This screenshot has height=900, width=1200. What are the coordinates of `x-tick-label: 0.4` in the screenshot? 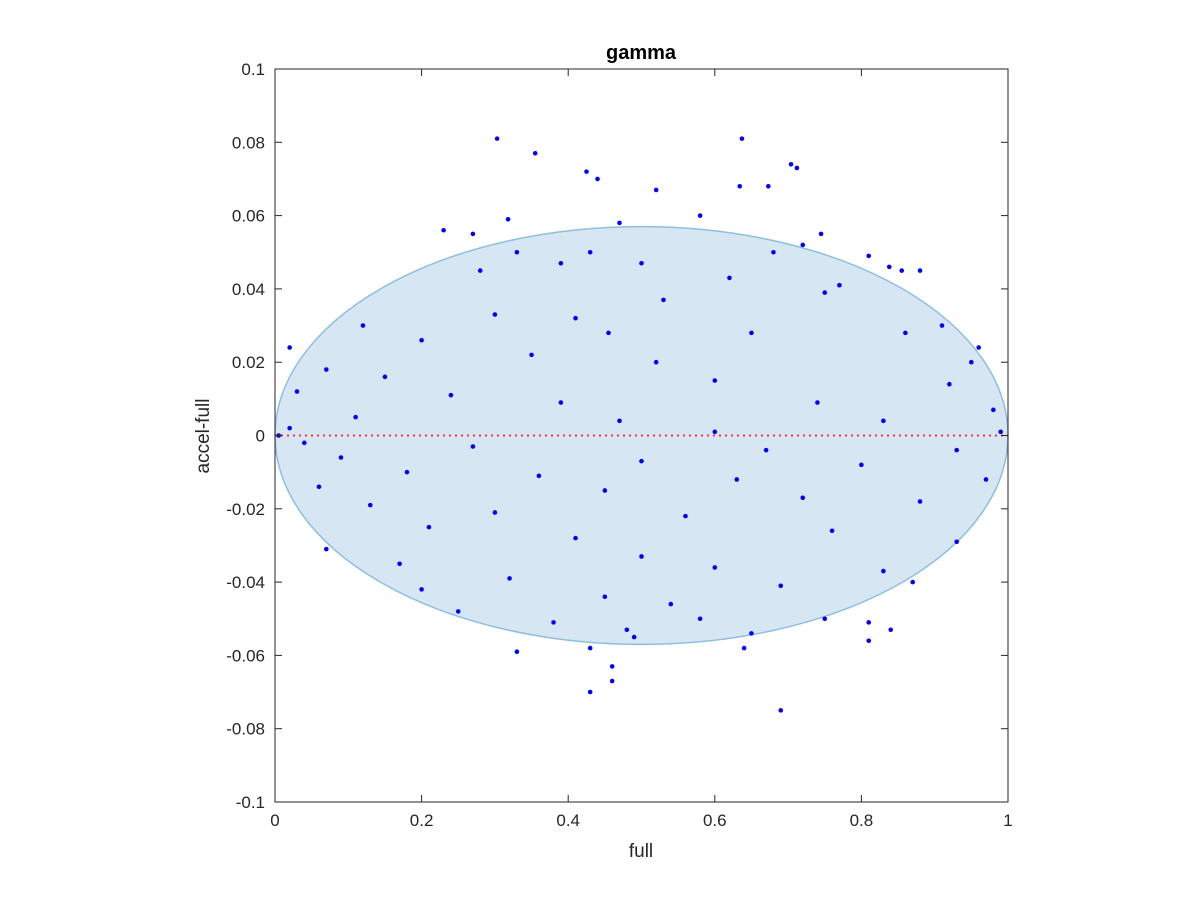 It's located at (568, 820).